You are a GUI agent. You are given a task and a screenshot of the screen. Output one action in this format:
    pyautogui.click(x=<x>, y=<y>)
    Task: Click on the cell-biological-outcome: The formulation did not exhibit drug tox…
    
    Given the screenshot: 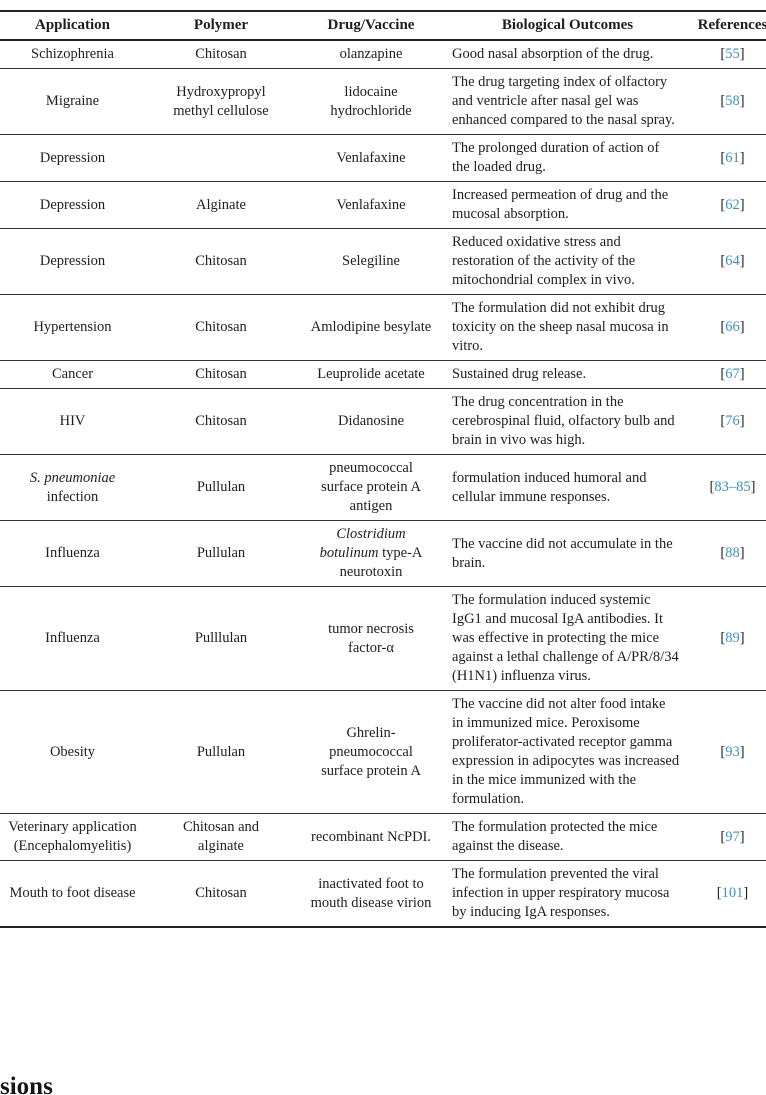 What is the action you would take?
    pyautogui.click(x=567, y=327)
    